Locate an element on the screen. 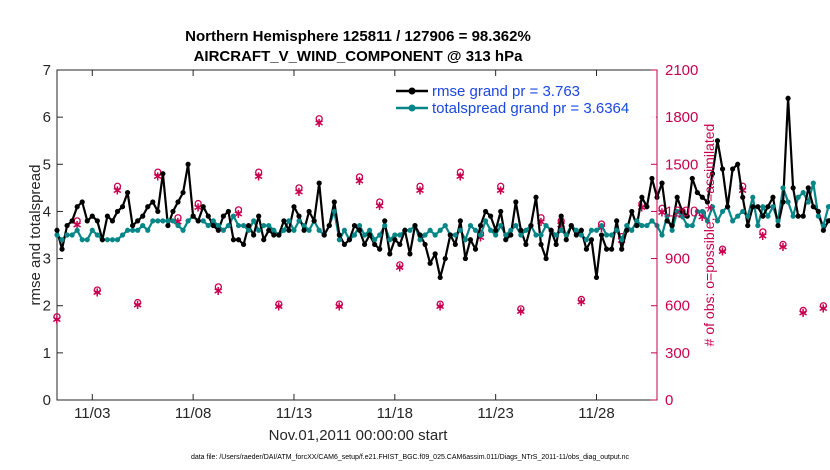  x-tick-label: 11/08 is located at coordinates (193, 413).